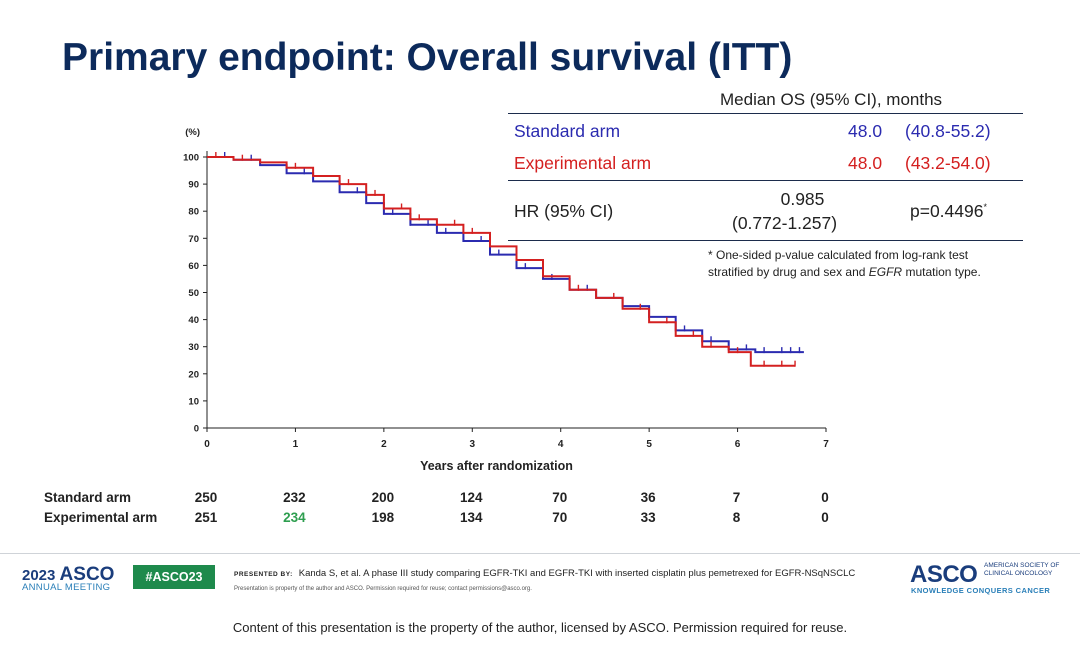  Describe the element at coordinates (765, 113) in the screenshot. I see `table-rule-top` at that location.